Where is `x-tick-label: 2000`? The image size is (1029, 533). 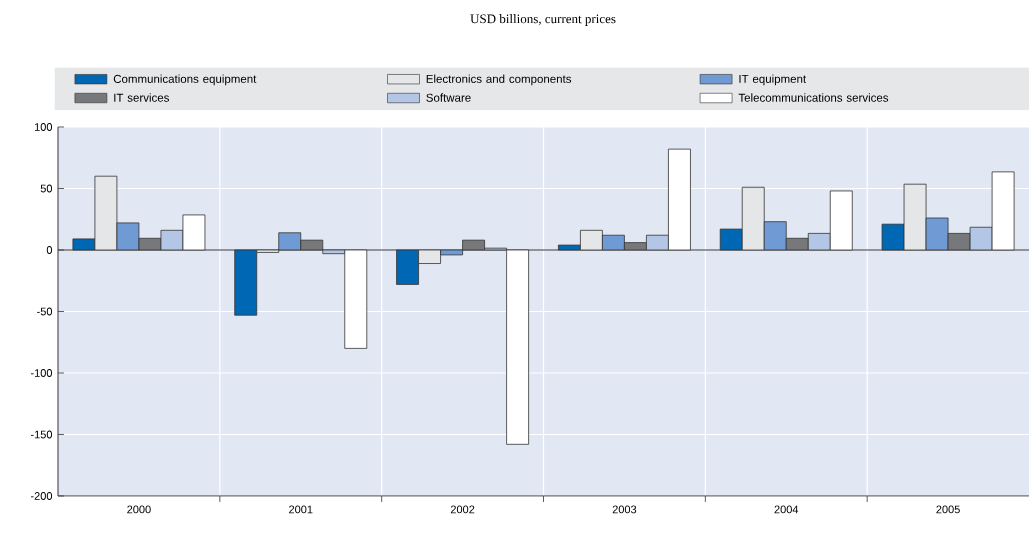
x-tick-label: 2000 is located at coordinates (139, 509).